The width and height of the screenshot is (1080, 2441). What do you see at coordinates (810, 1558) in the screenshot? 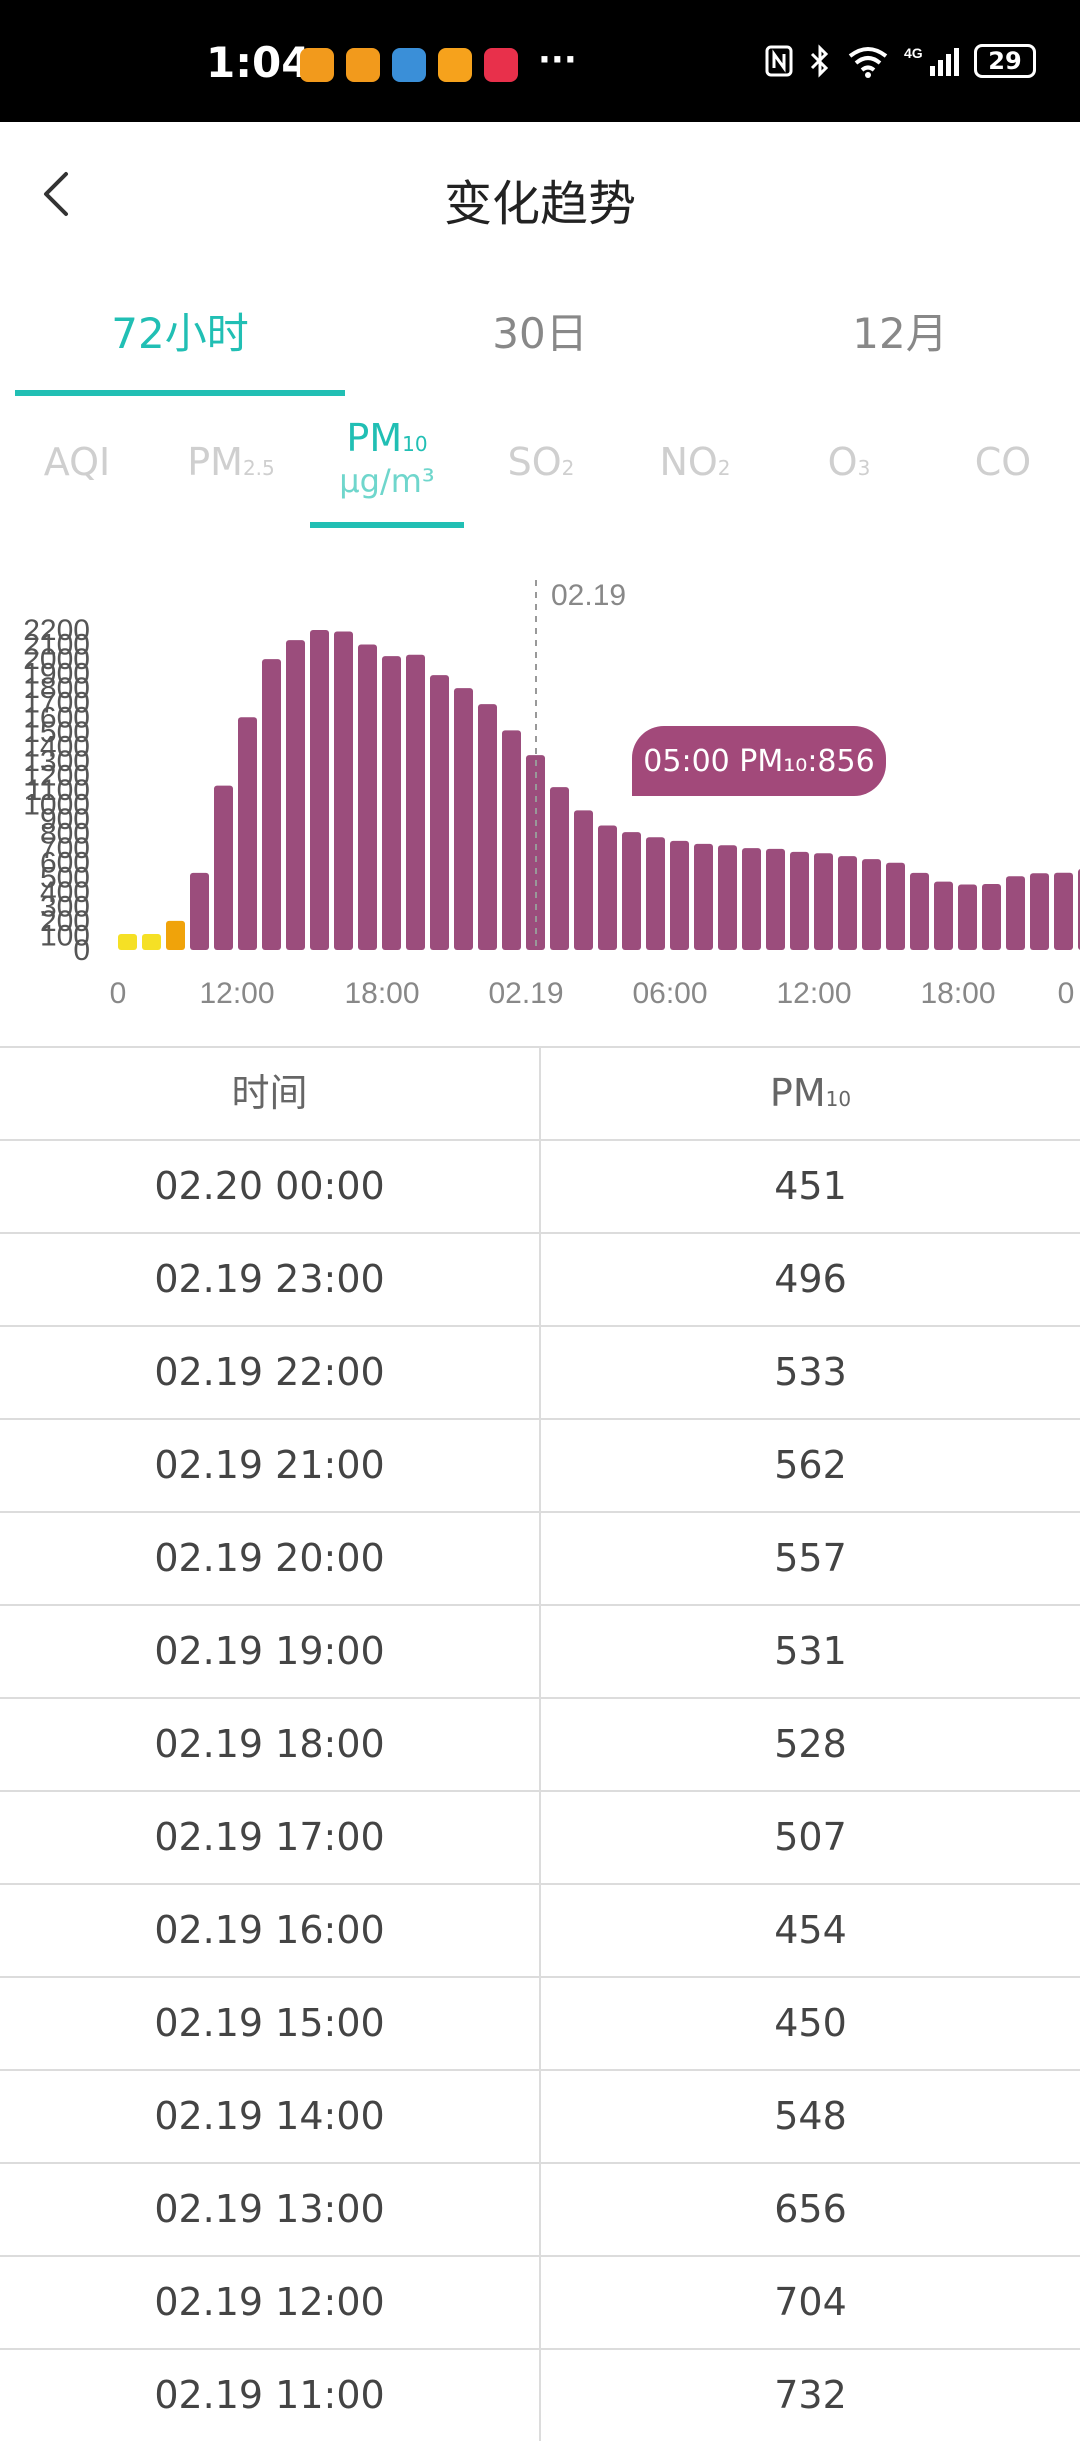
I see `row-value: 557` at bounding box center [810, 1558].